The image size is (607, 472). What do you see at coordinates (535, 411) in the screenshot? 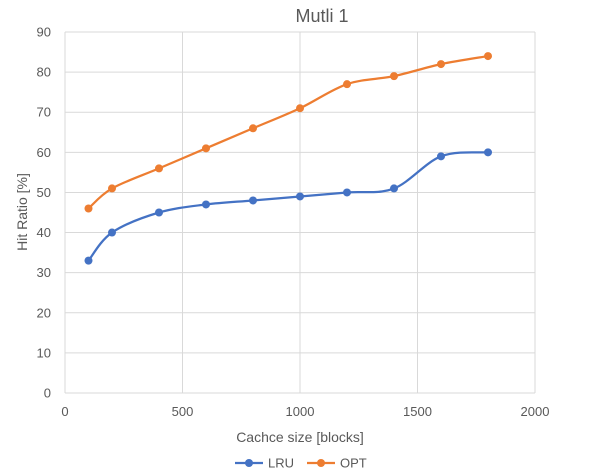
I see `x-tick-label: 2000` at bounding box center [535, 411].